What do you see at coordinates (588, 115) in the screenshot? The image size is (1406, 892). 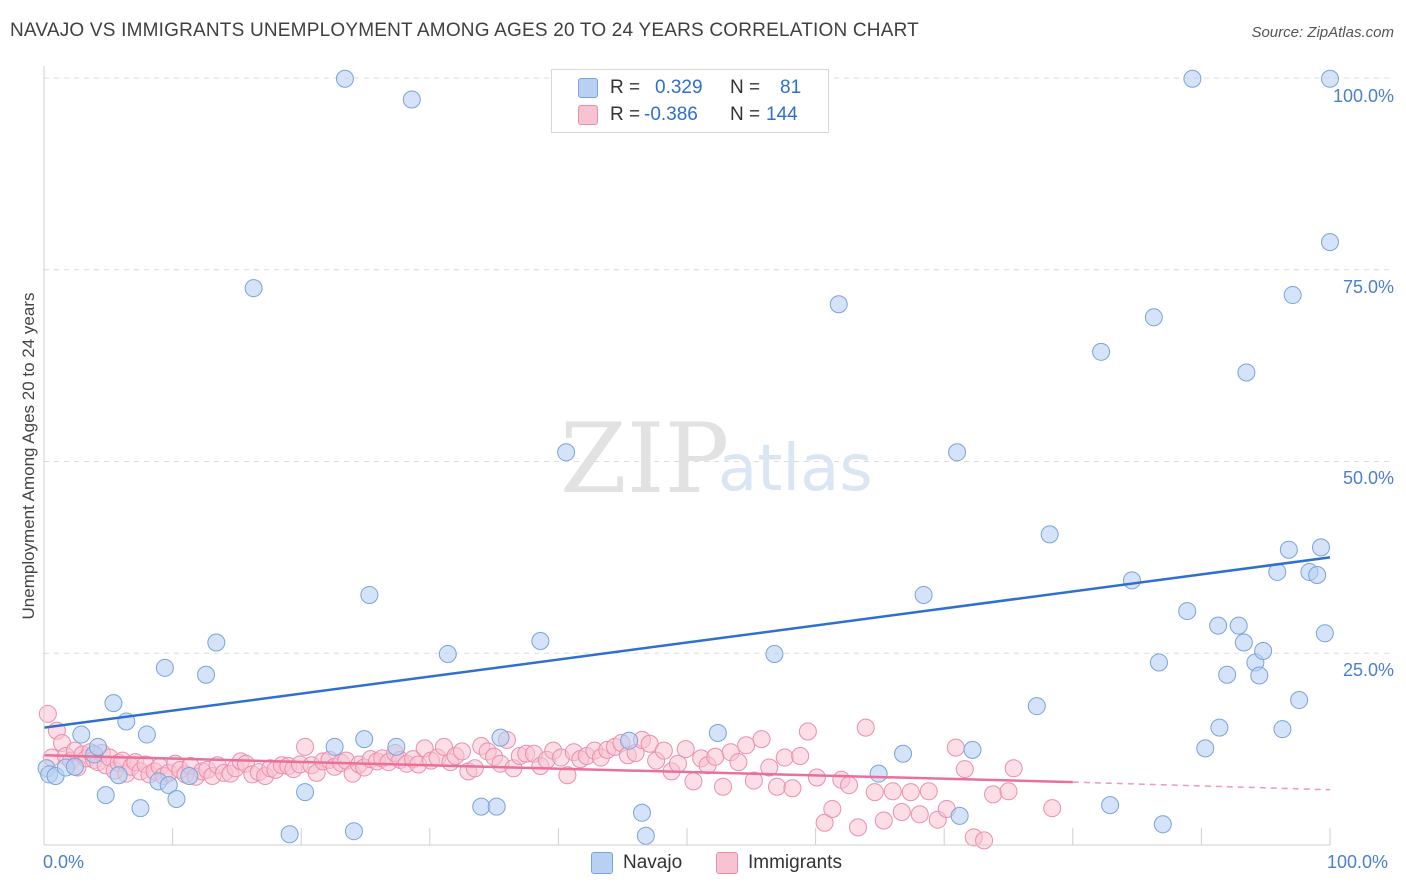 I see `legend-row-immigrants` at bounding box center [588, 115].